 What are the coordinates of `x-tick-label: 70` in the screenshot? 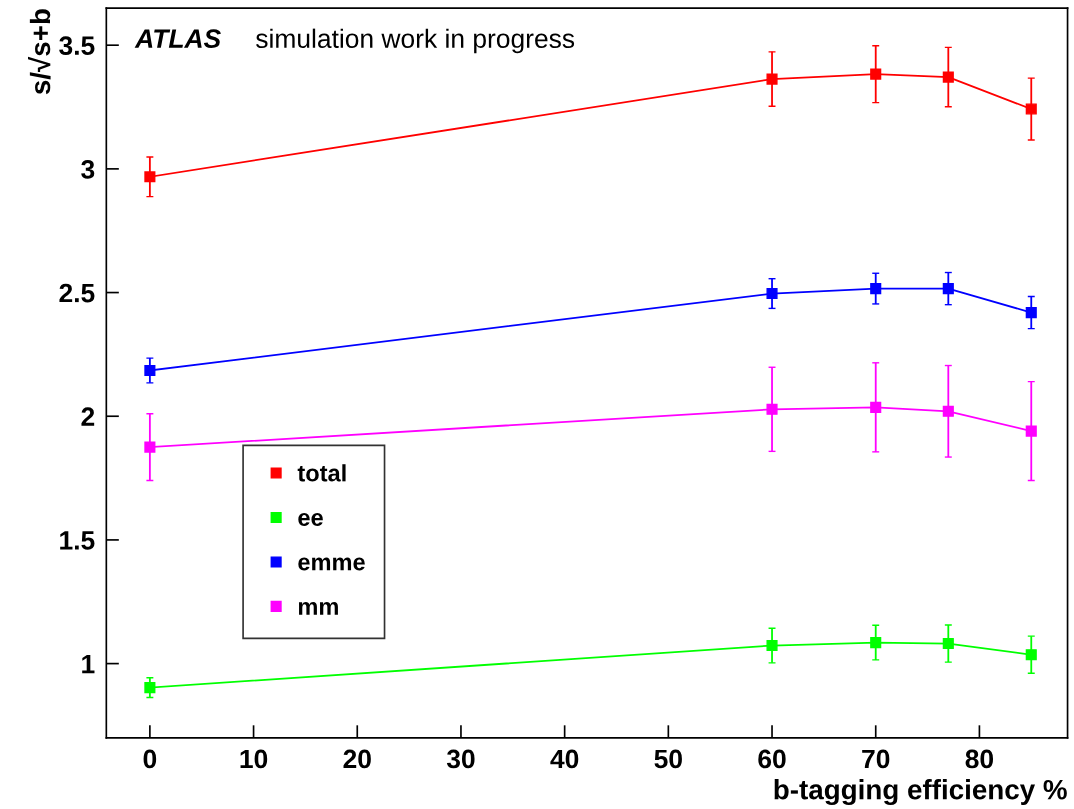 It's located at (876, 759).